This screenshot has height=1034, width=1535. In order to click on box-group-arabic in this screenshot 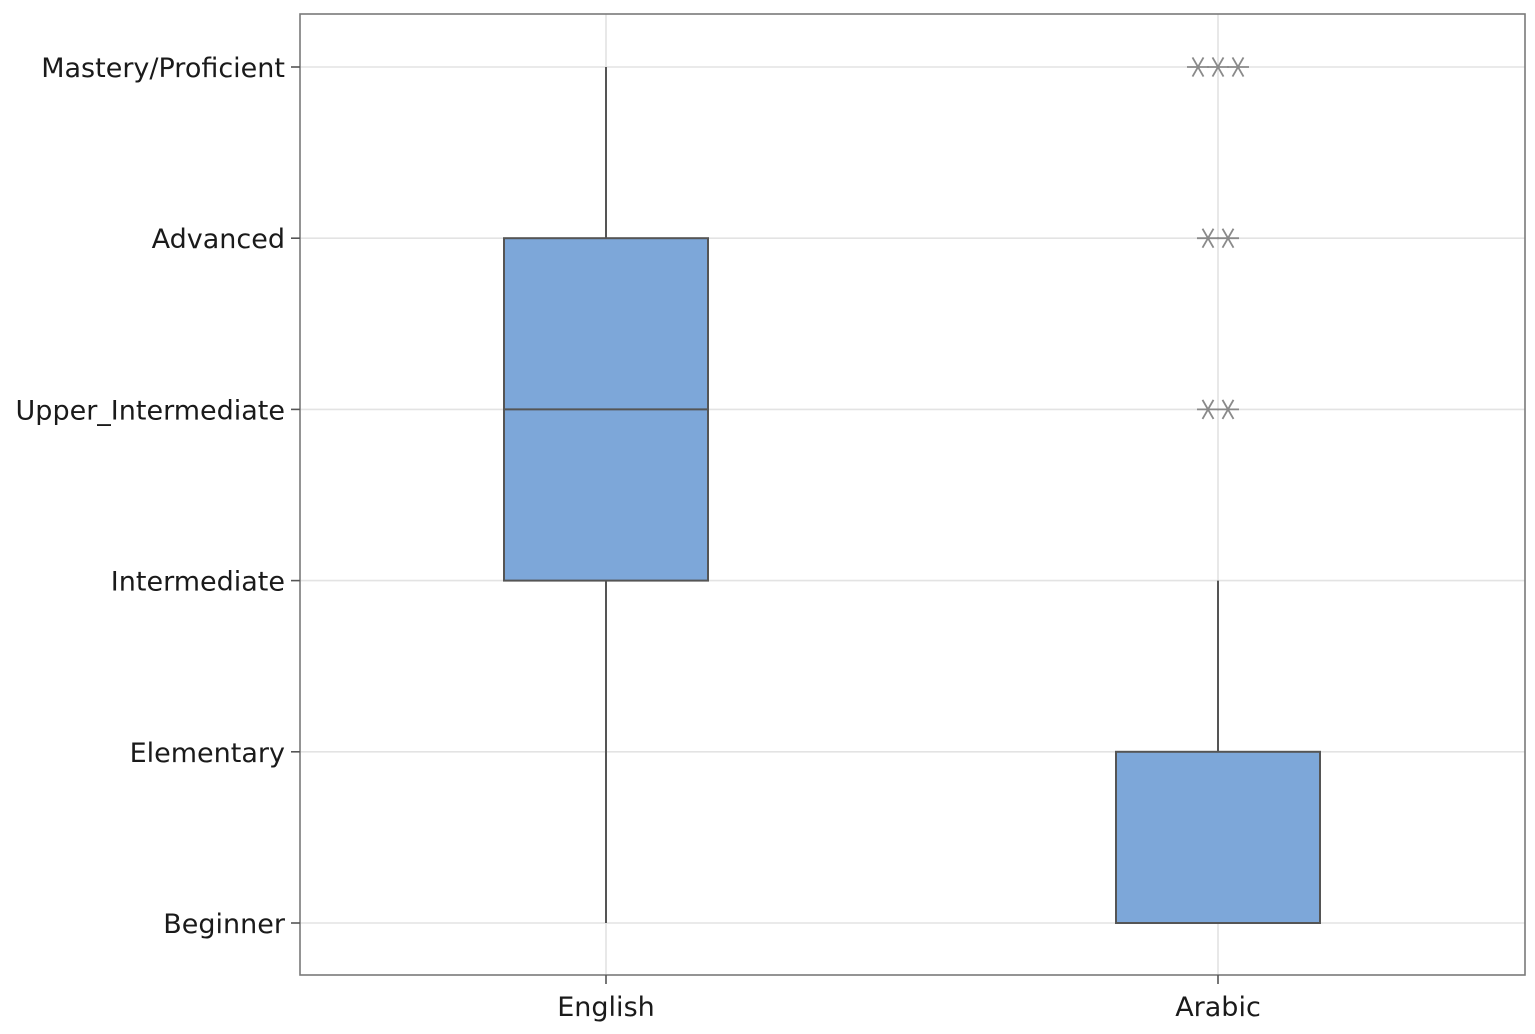, I will do `click(1218, 752)`.